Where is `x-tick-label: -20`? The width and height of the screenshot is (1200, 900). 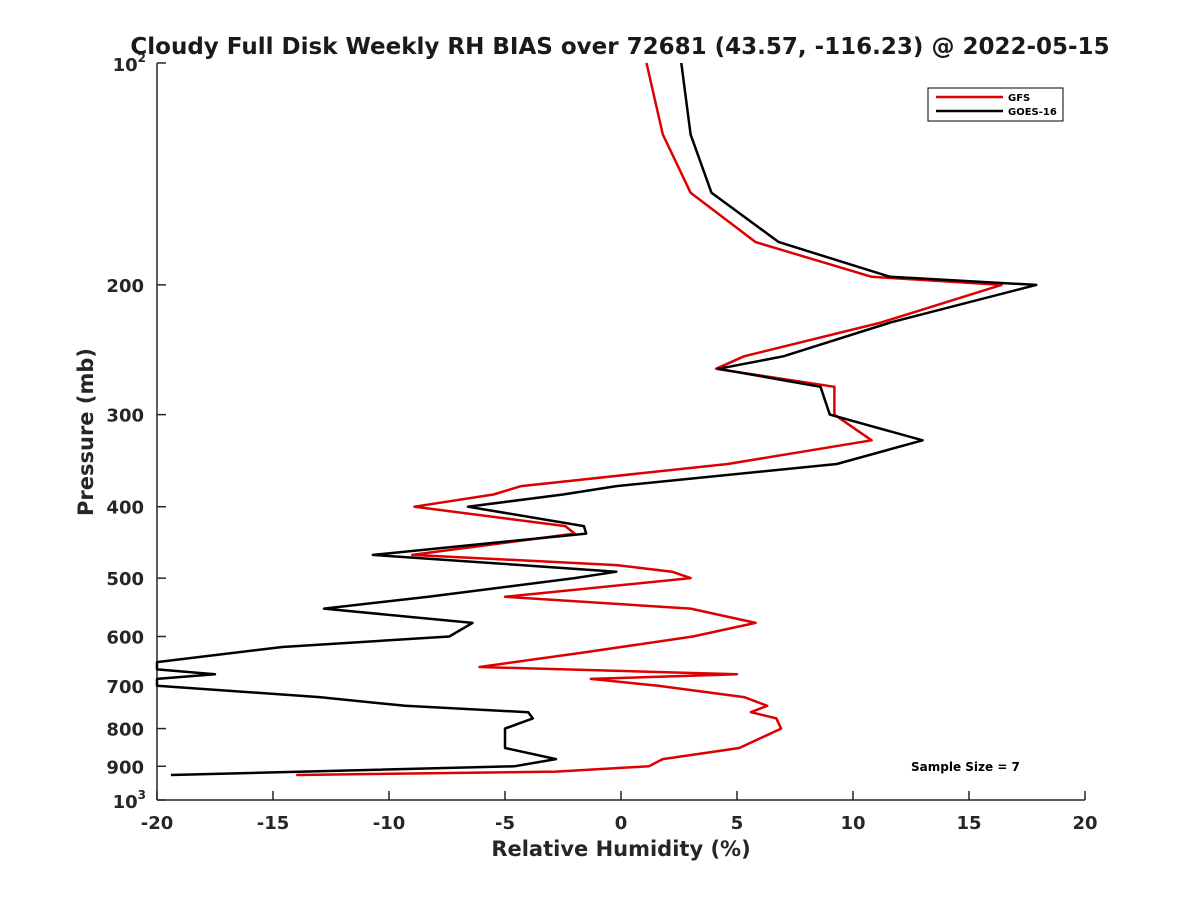 x-tick-label: -20 is located at coordinates (157, 823).